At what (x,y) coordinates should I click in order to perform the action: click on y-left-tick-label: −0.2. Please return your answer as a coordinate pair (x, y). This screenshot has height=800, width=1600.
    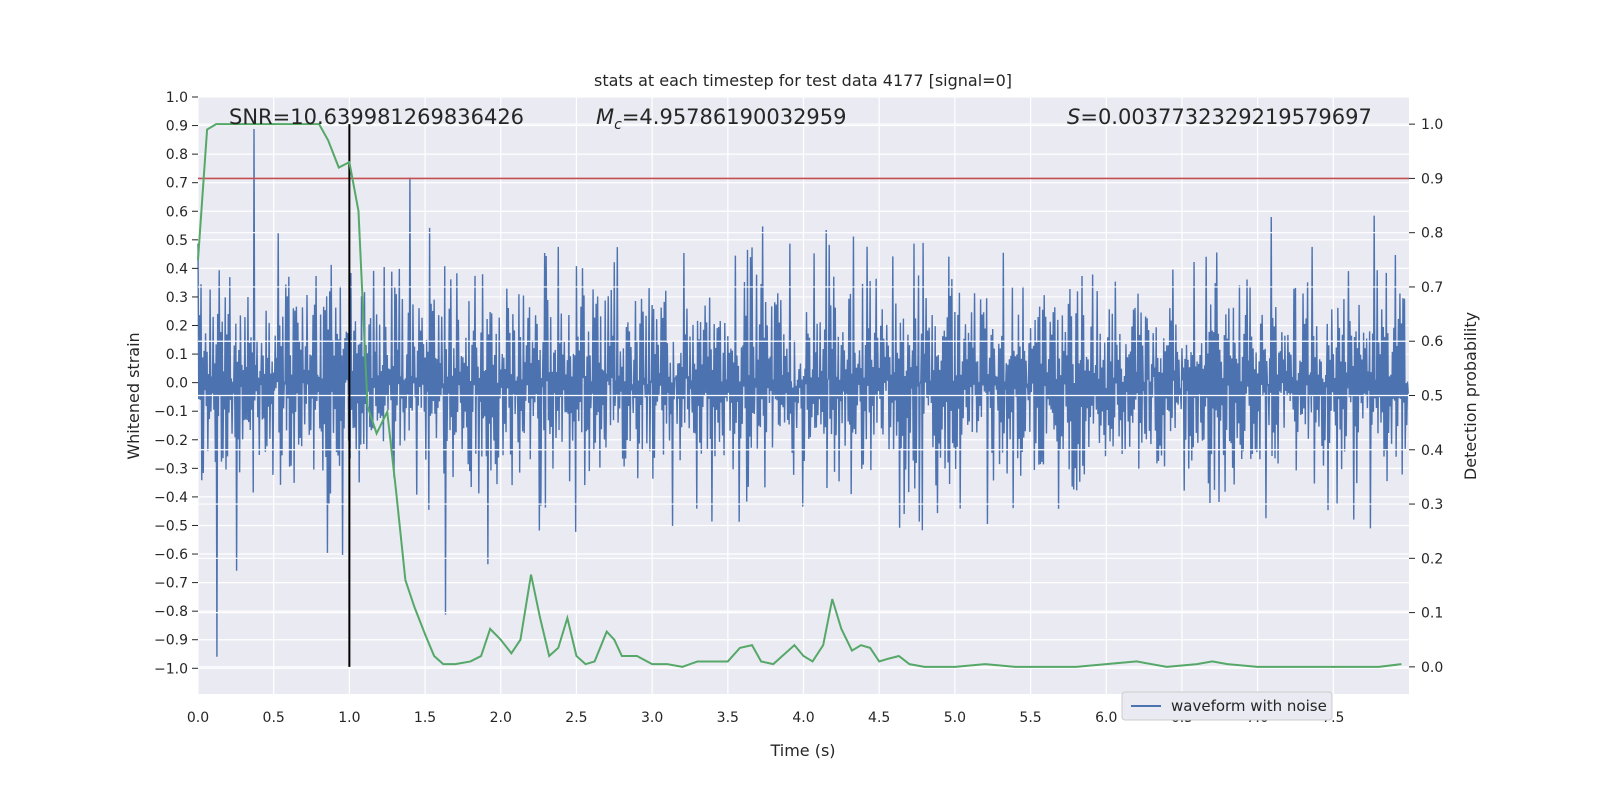
    Looking at the image, I should click on (171, 441).